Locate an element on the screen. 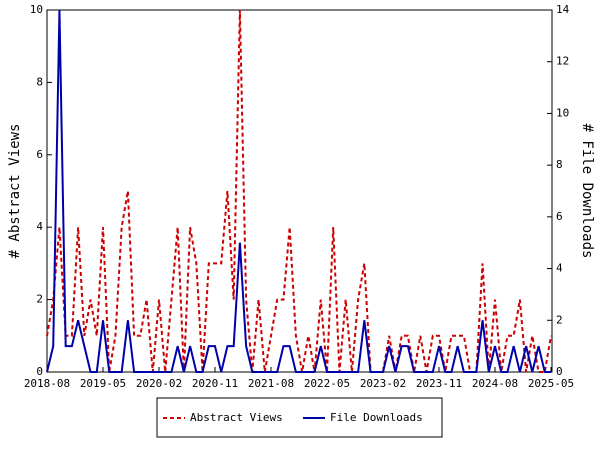  y-tick-label: 10 is located at coordinates (36, 9).